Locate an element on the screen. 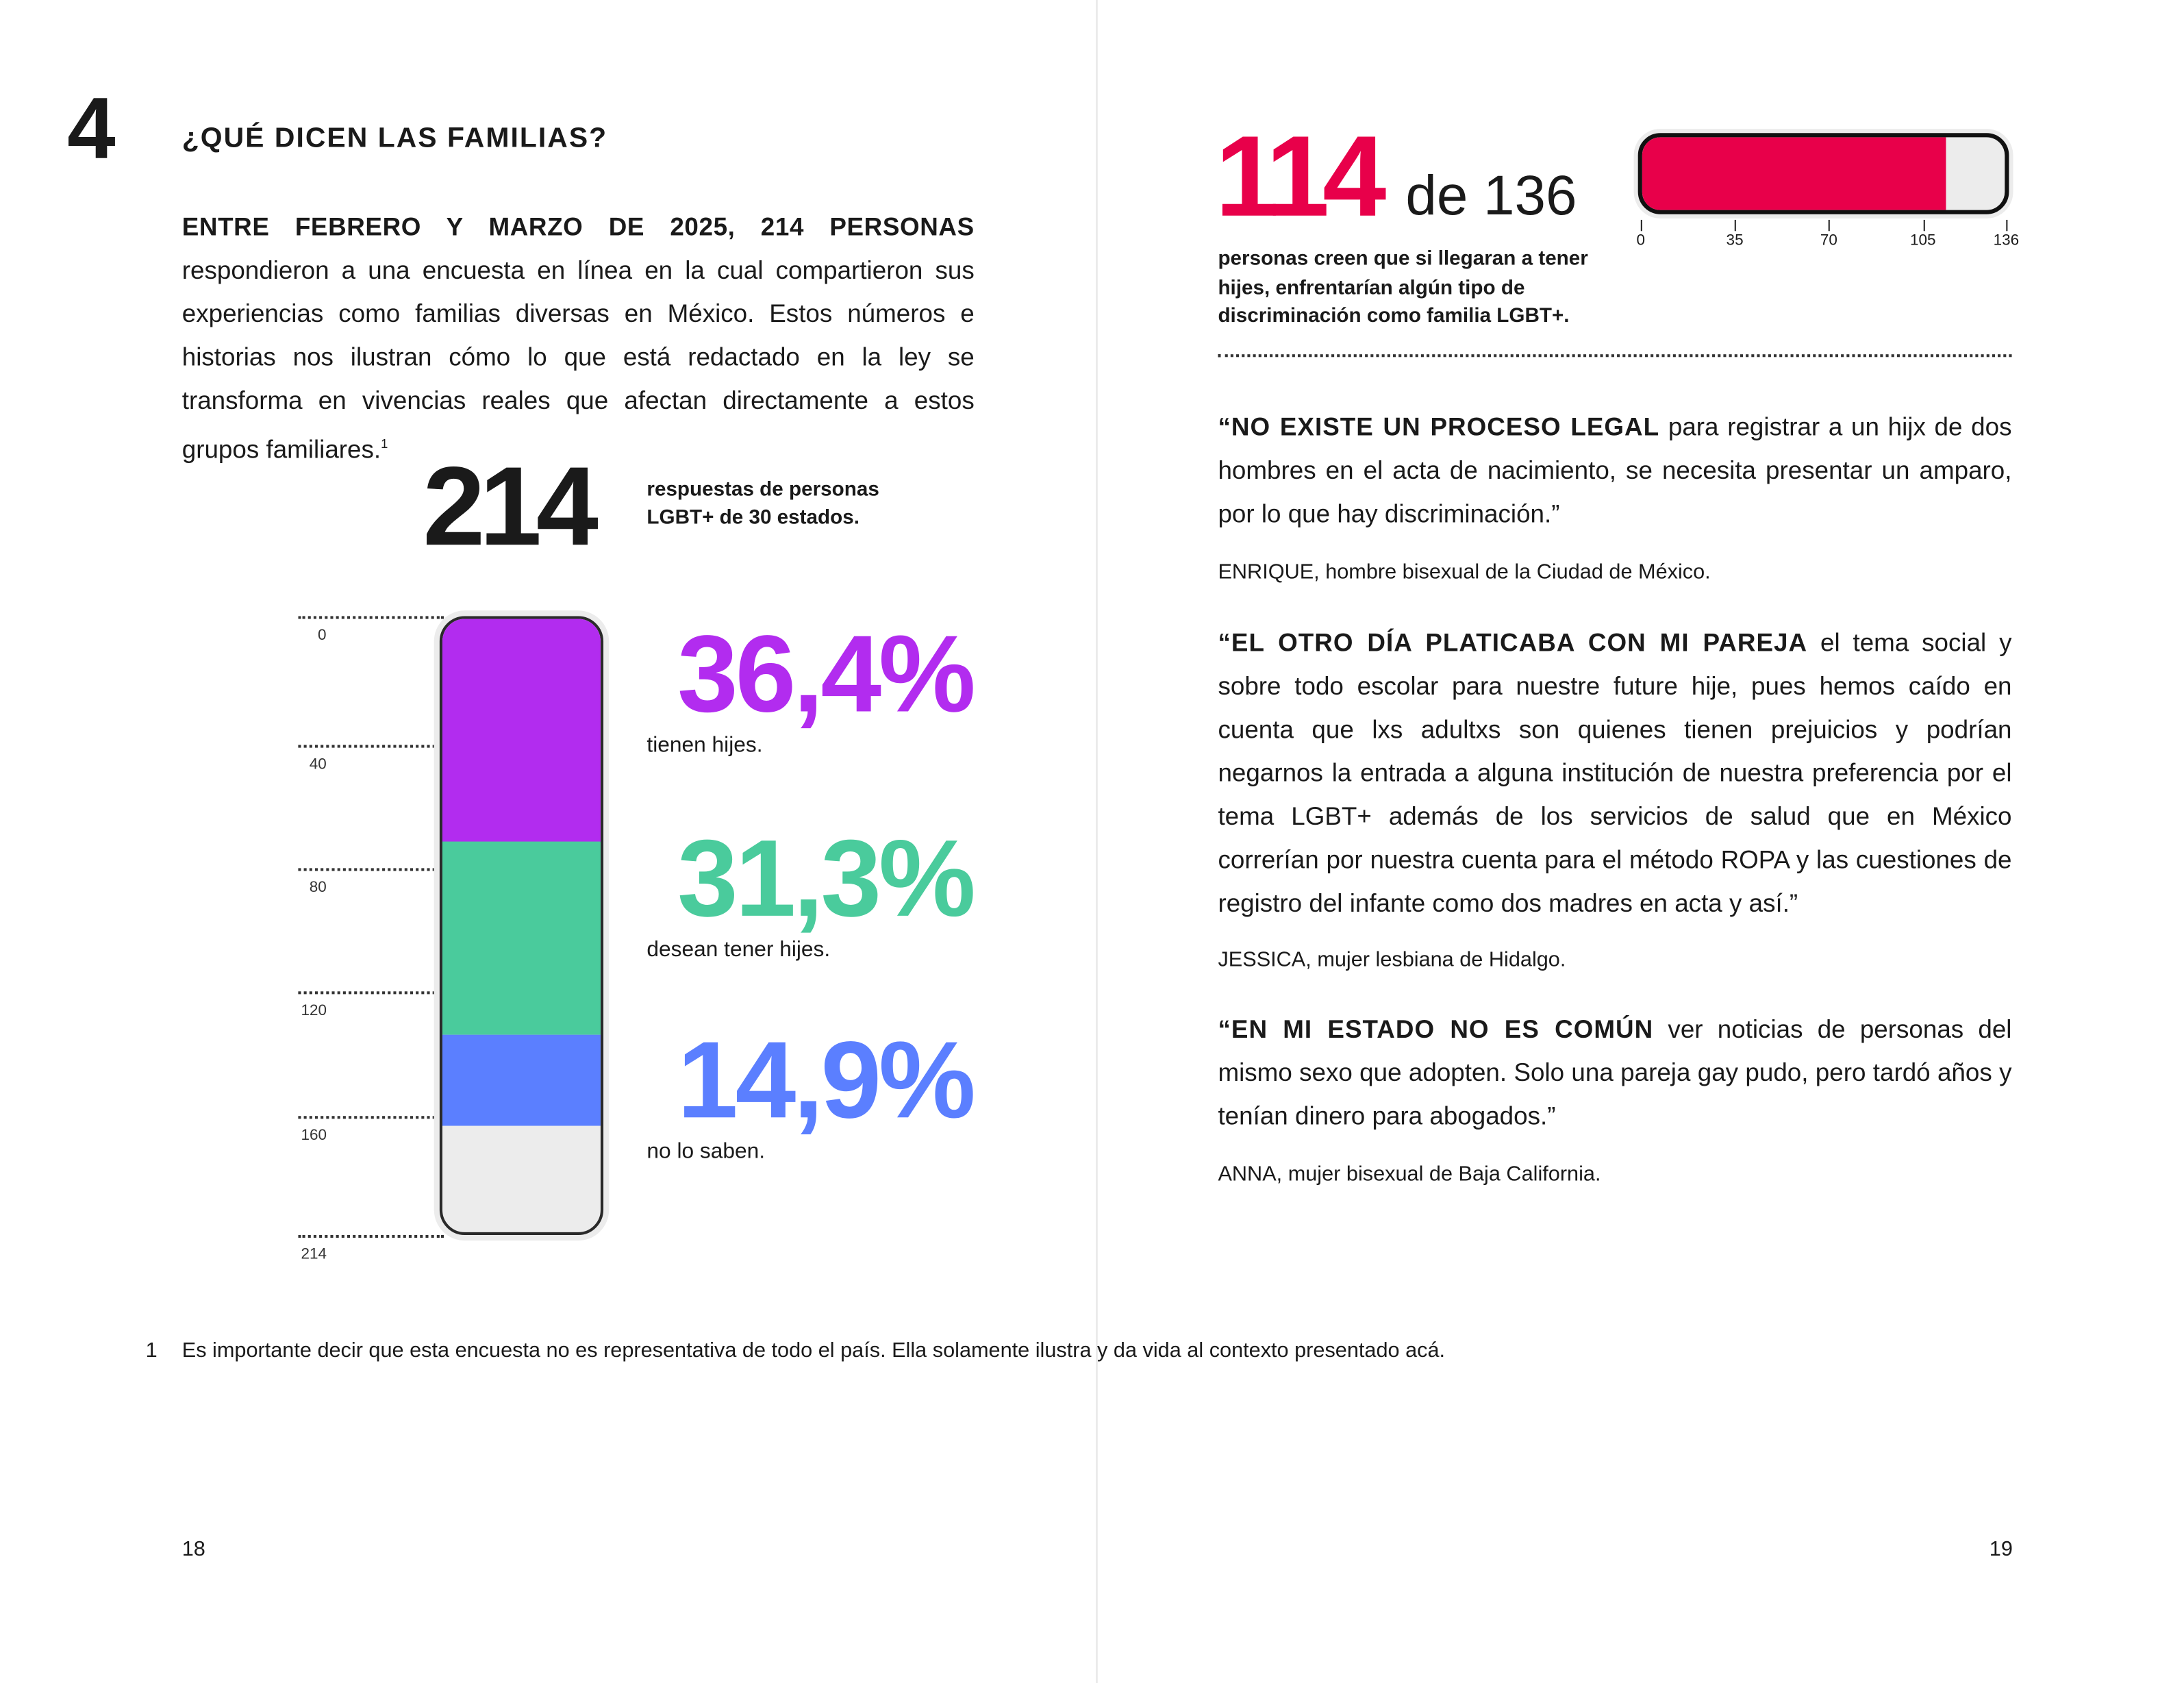 The width and height of the screenshot is (2184, 1683). axis-tick-label: 120 is located at coordinates (314, 1011).